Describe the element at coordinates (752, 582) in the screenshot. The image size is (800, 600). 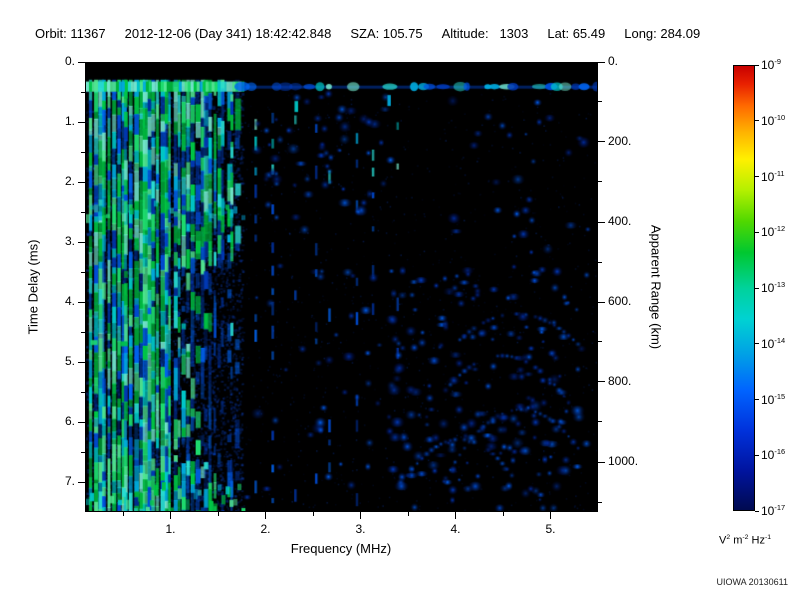
I see `credit-text: UIOWA 20130611` at that location.